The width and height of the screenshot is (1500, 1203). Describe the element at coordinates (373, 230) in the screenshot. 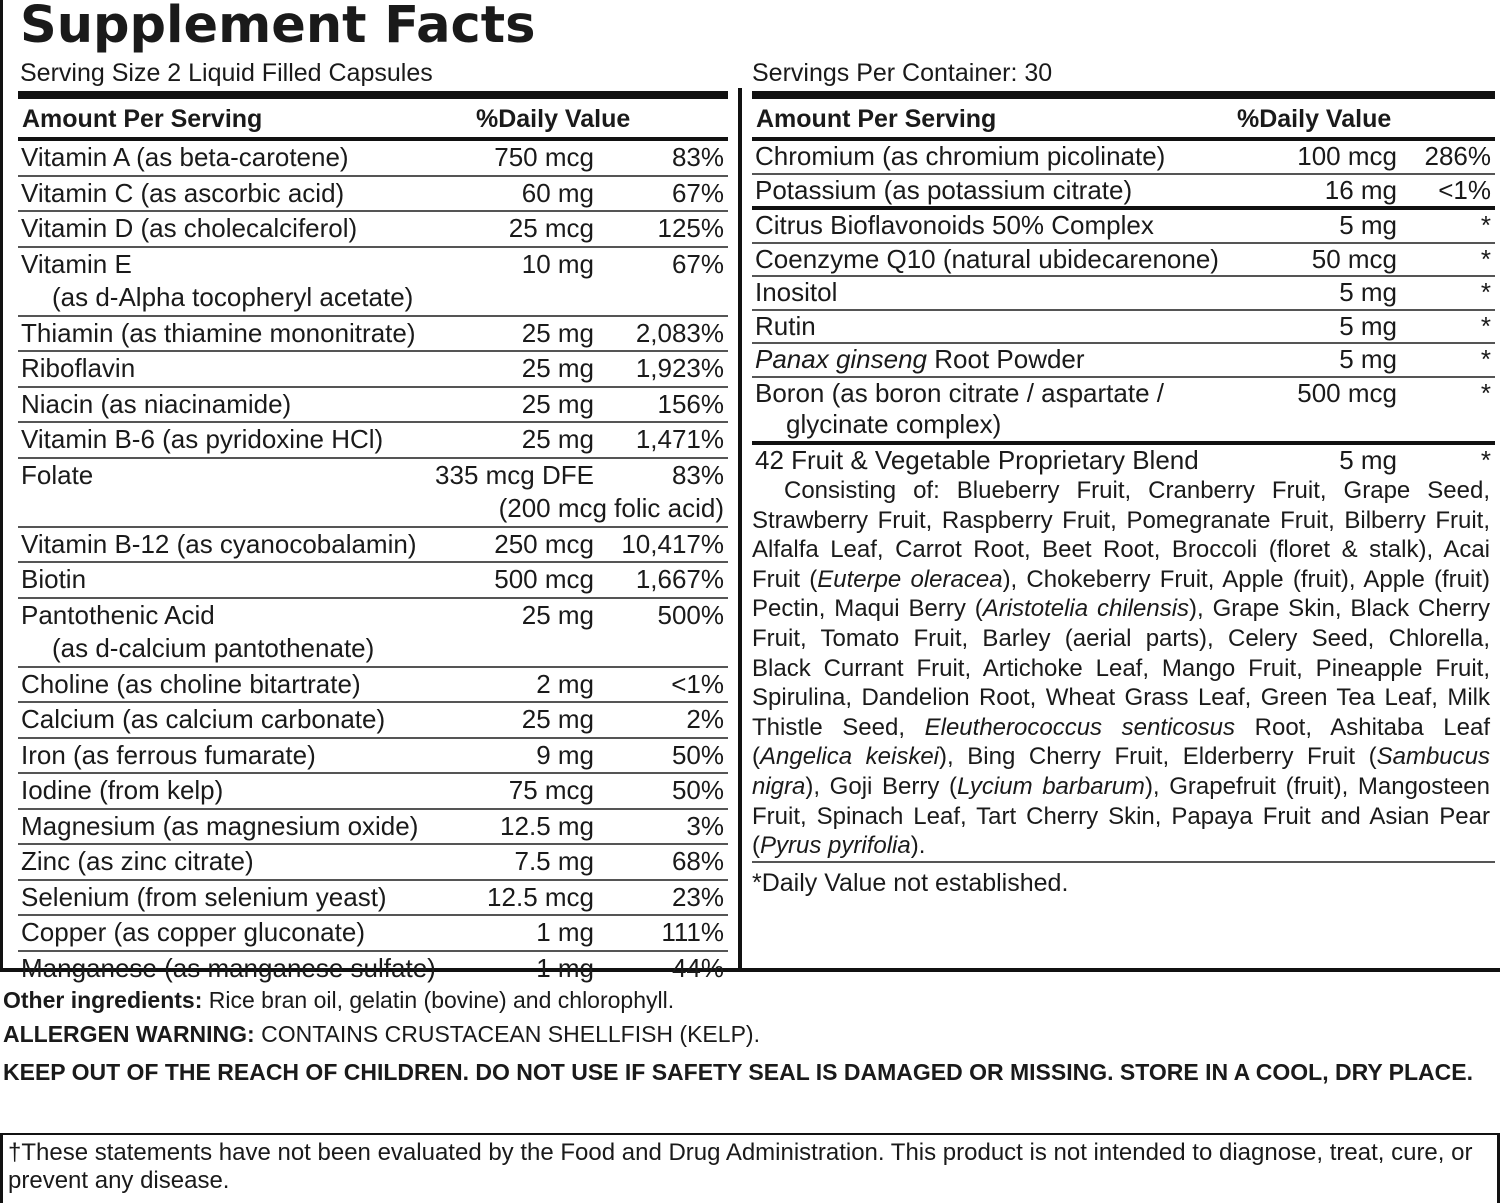

I see `table-row: Vitamin D (as cholecalciferol) 25 mcg 125%` at that location.